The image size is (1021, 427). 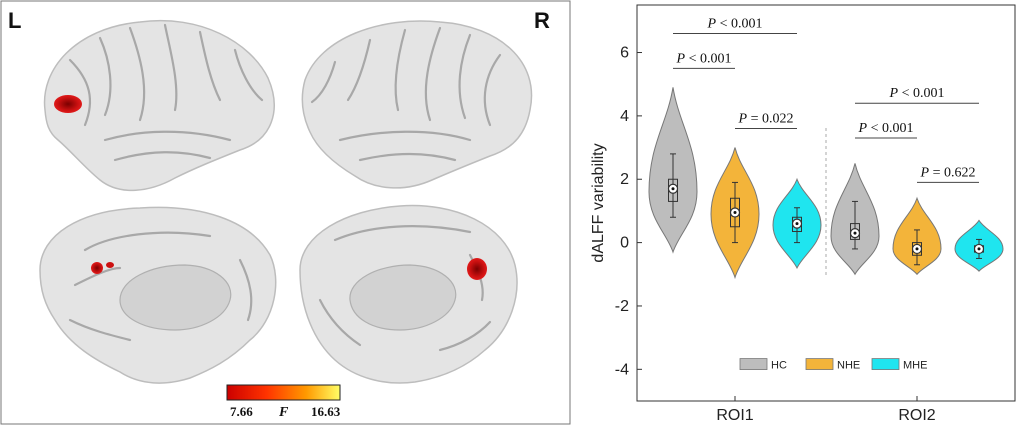 I want to click on legend-label-nhe: NHE, so click(x=848, y=366).